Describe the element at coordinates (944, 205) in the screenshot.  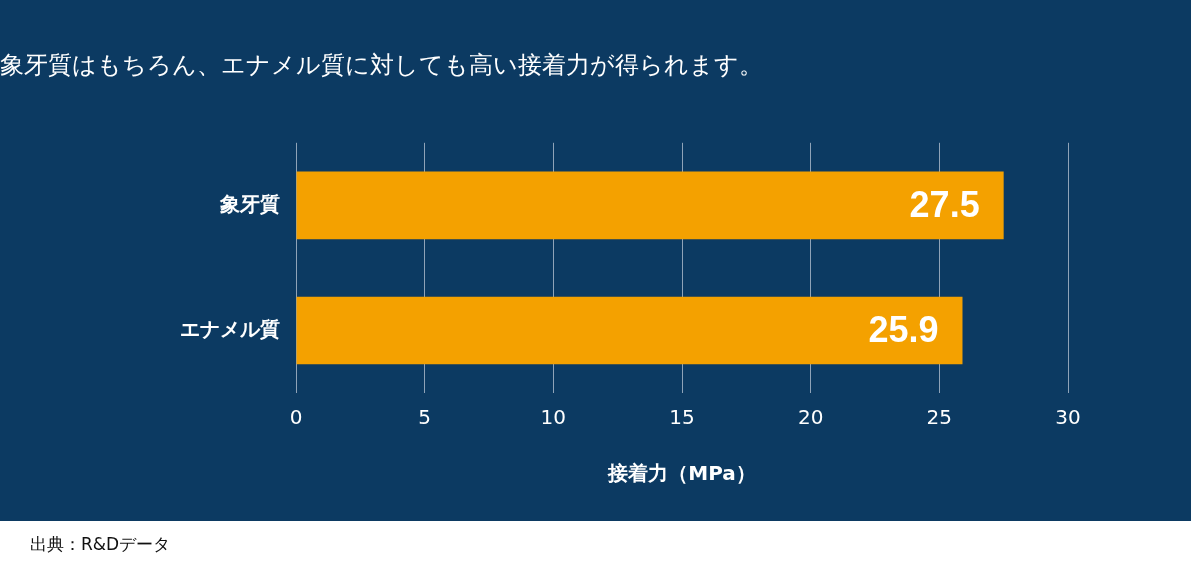
I see `data-label: 27.5` at that location.